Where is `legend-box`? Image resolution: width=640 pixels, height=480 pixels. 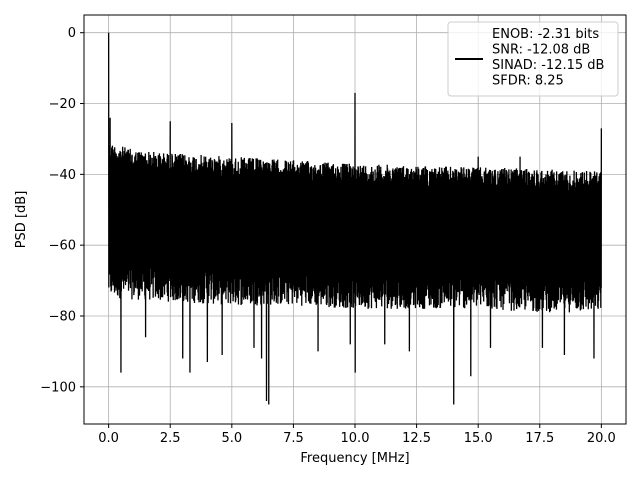 legend-box is located at coordinates (533, 59).